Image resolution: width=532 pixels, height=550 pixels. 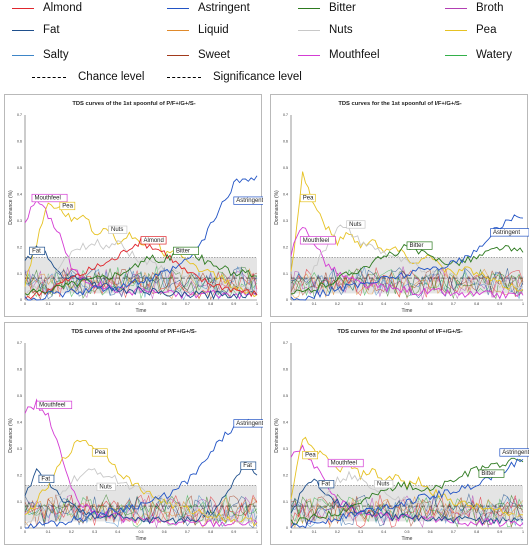 I want to click on legend-label: Almond, so click(x=62, y=8).